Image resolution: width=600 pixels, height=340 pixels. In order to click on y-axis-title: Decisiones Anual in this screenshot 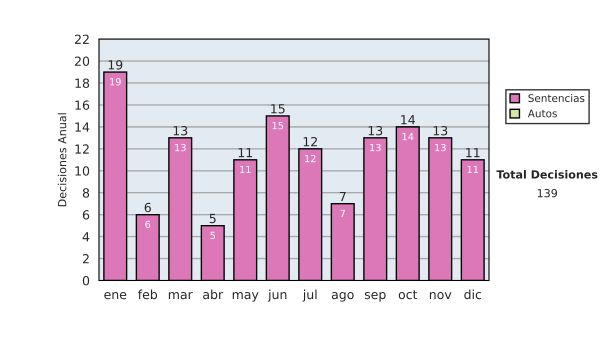, I will do `click(62, 159)`.